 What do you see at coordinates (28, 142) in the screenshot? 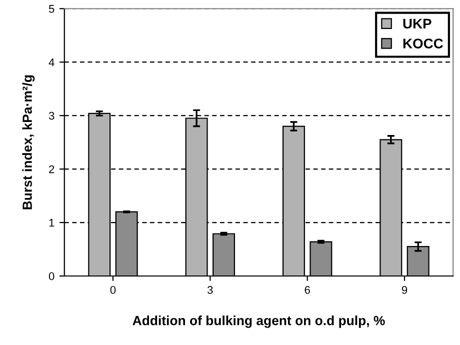
I see `y-axis-title: Burst index, kPa·m²/g` at bounding box center [28, 142].